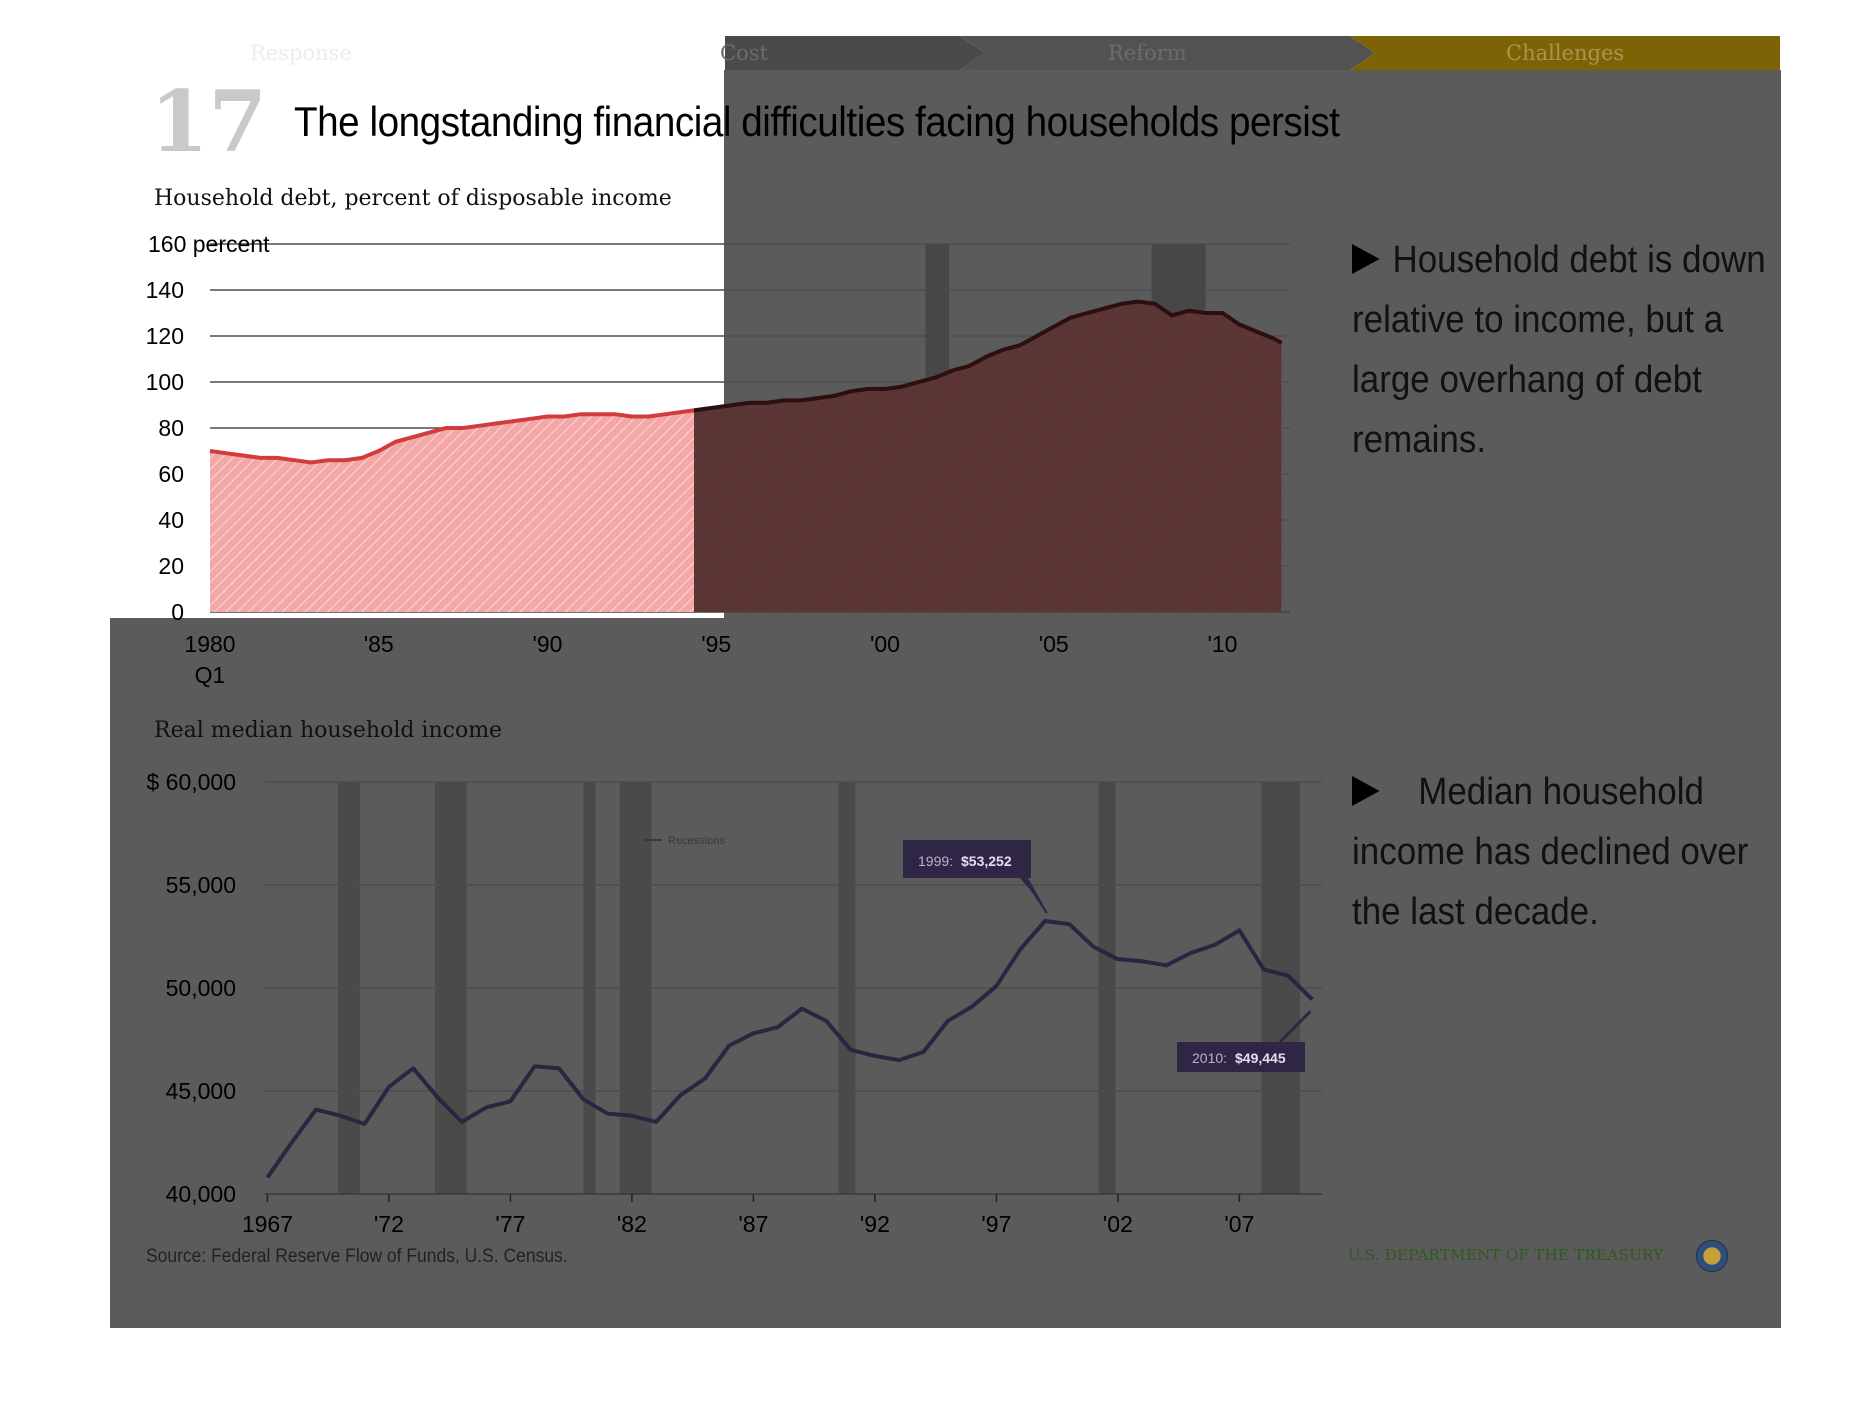  I want to click on income-xtick-label: 1967, so click(267, 1224).